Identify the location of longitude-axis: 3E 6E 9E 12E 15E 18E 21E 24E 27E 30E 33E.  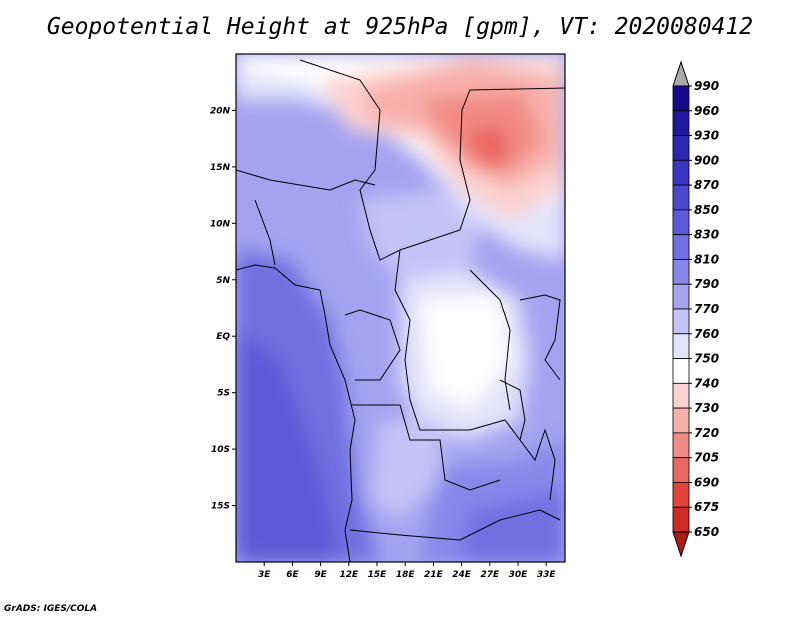
(407, 571).